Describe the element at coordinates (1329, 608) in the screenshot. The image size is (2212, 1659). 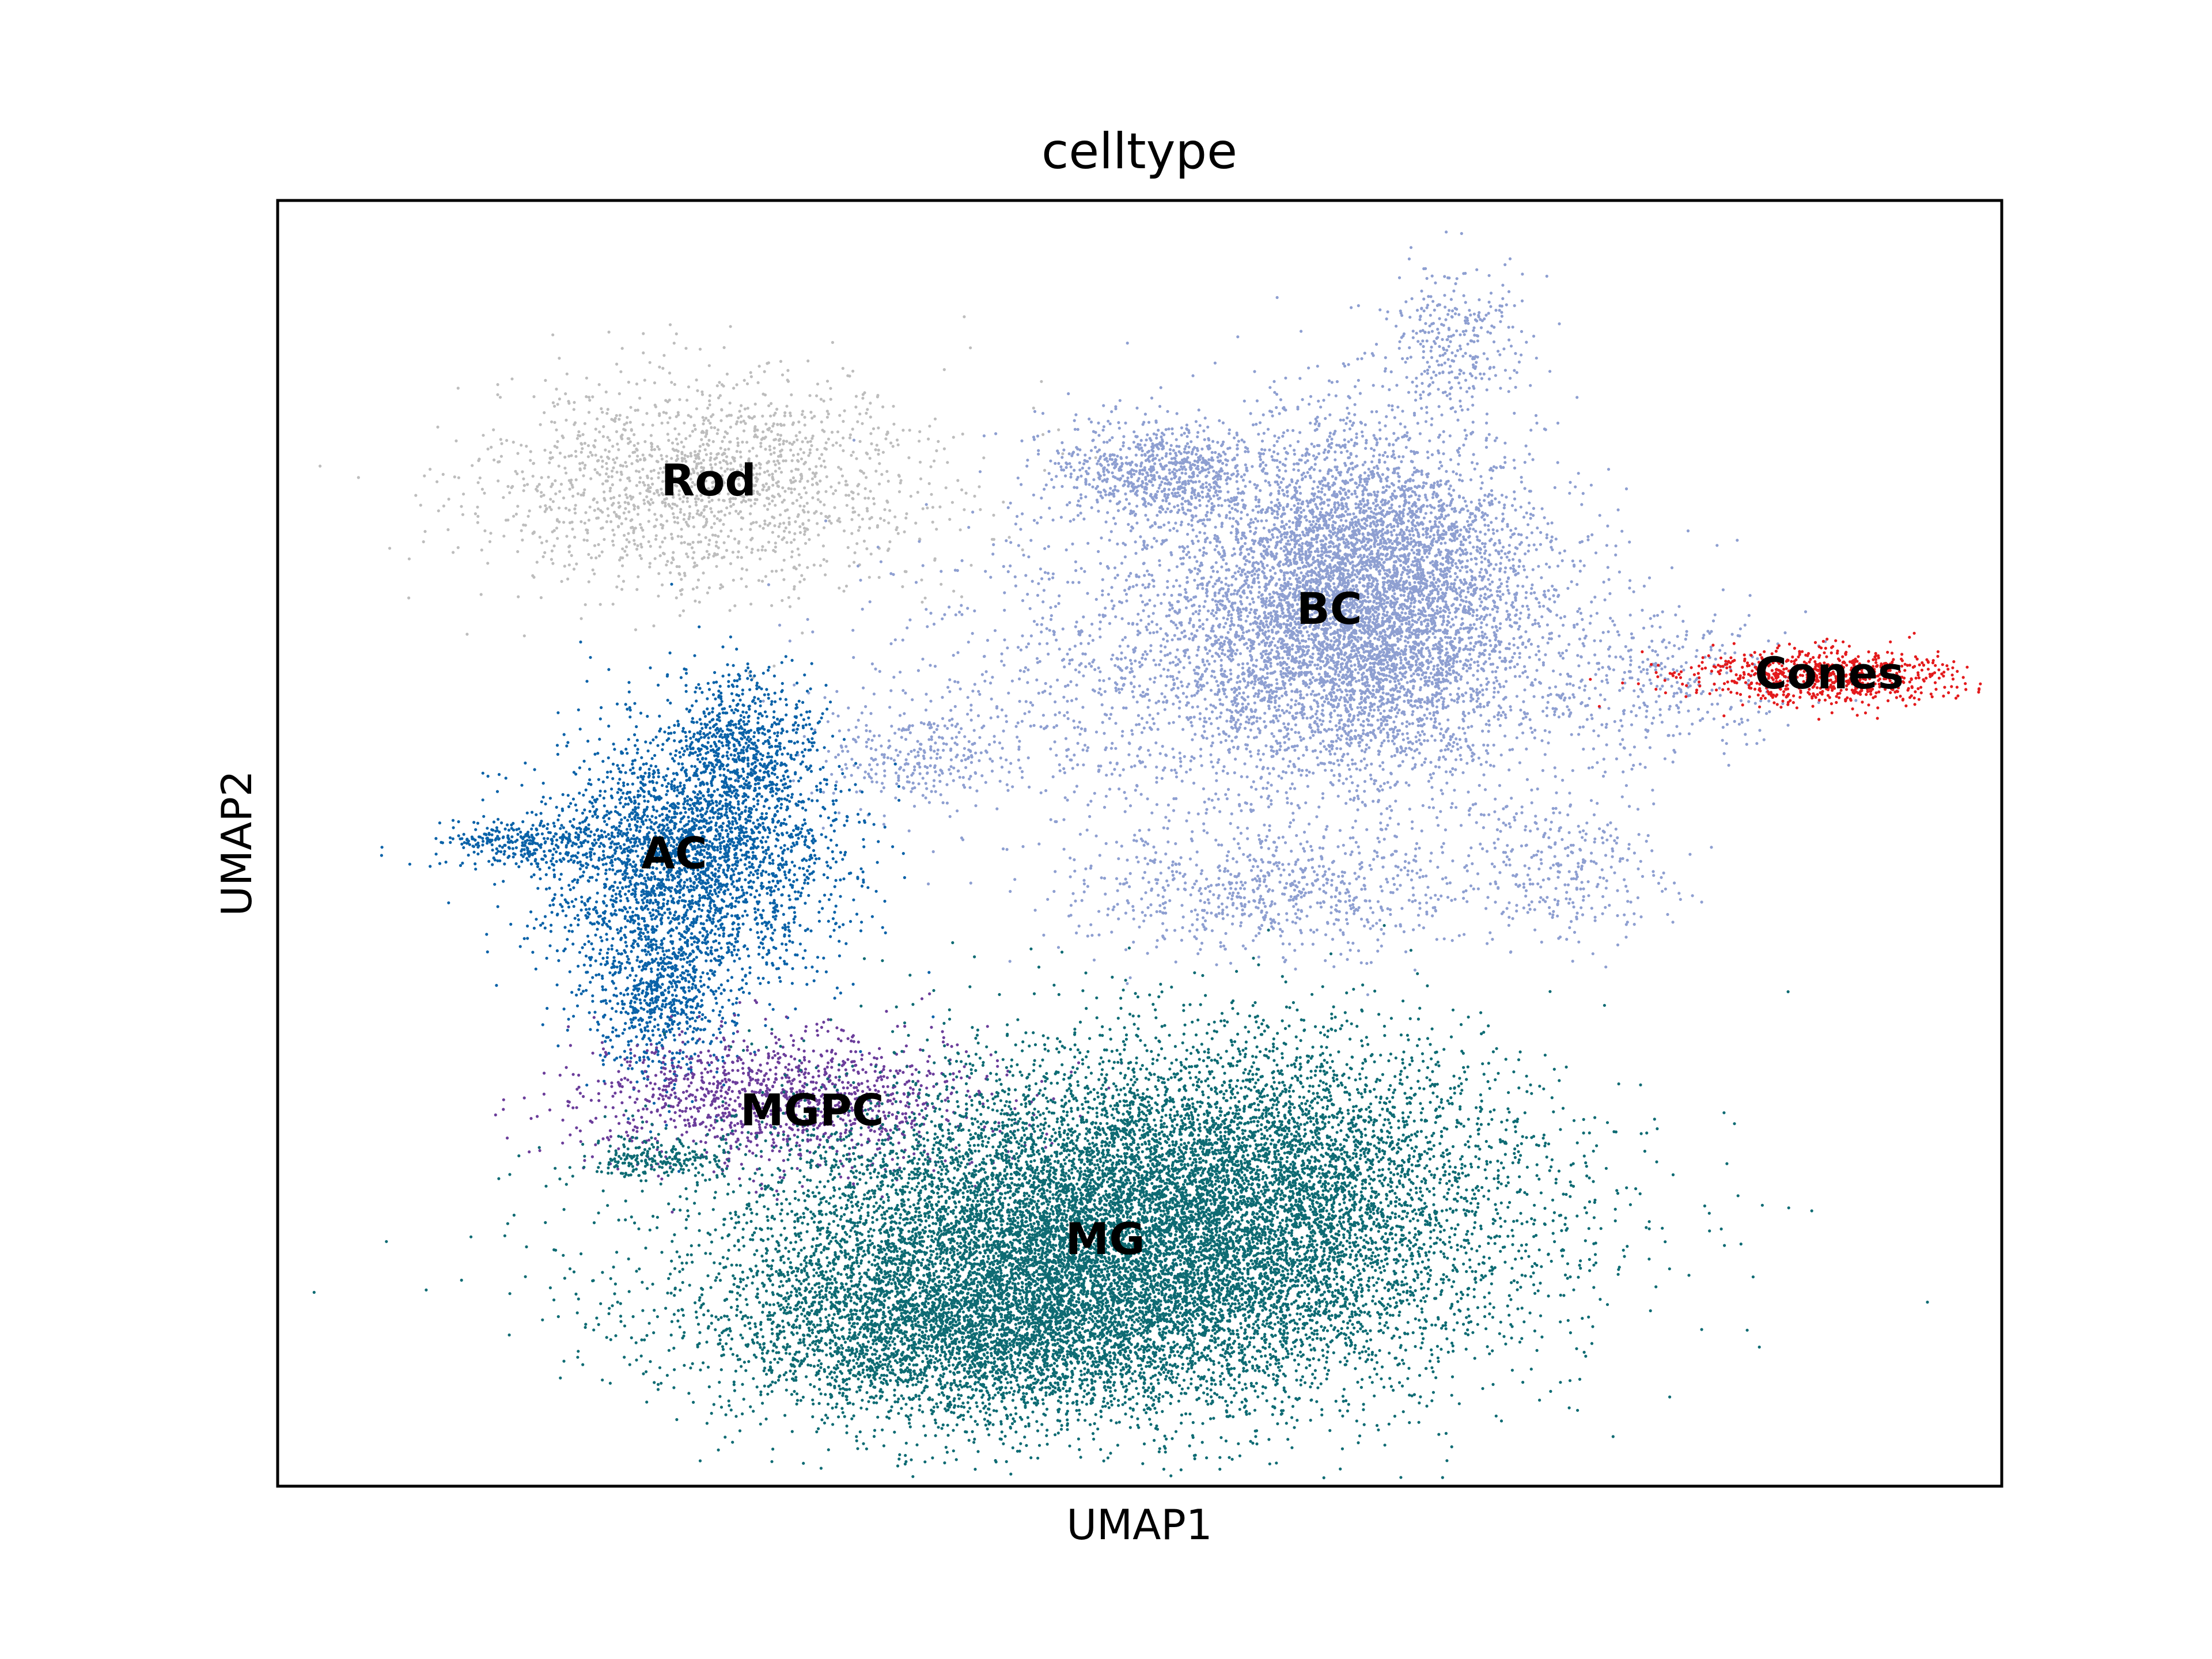
I see `label-bc: BC` at that location.